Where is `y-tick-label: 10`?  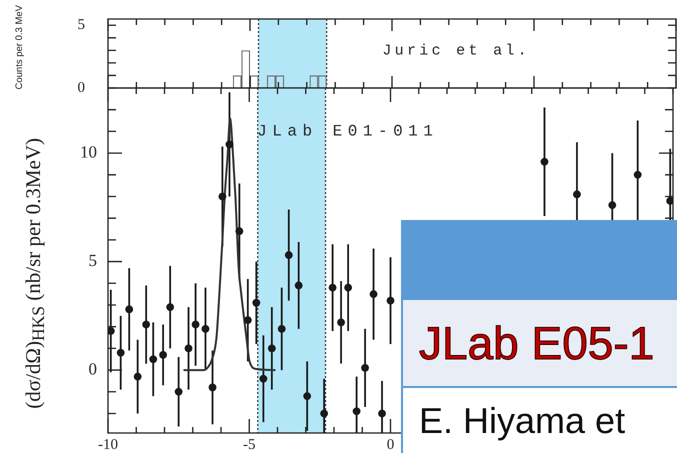 y-tick-label: 10 is located at coordinates (88, 152).